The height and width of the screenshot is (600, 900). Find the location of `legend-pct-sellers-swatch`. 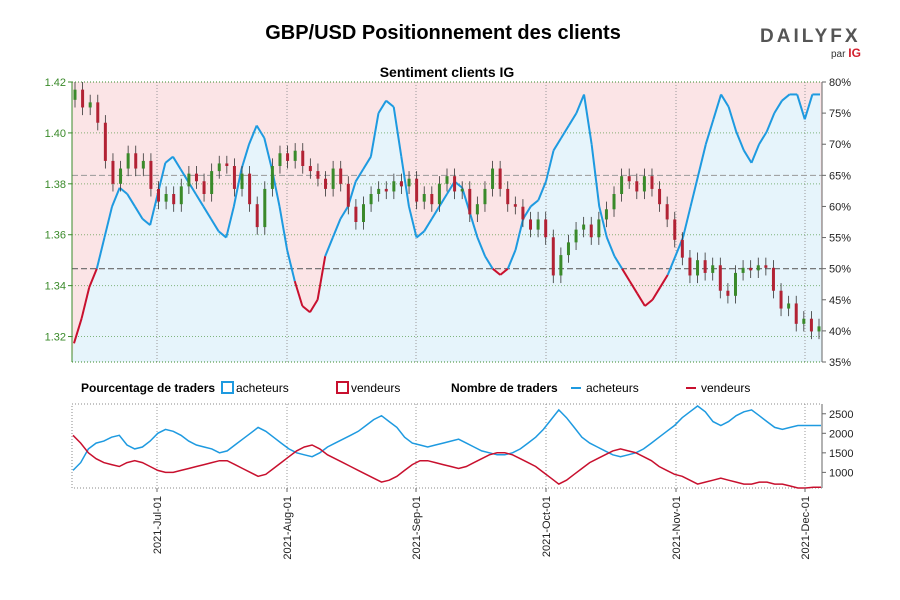

legend-pct-sellers-swatch is located at coordinates (342, 387).